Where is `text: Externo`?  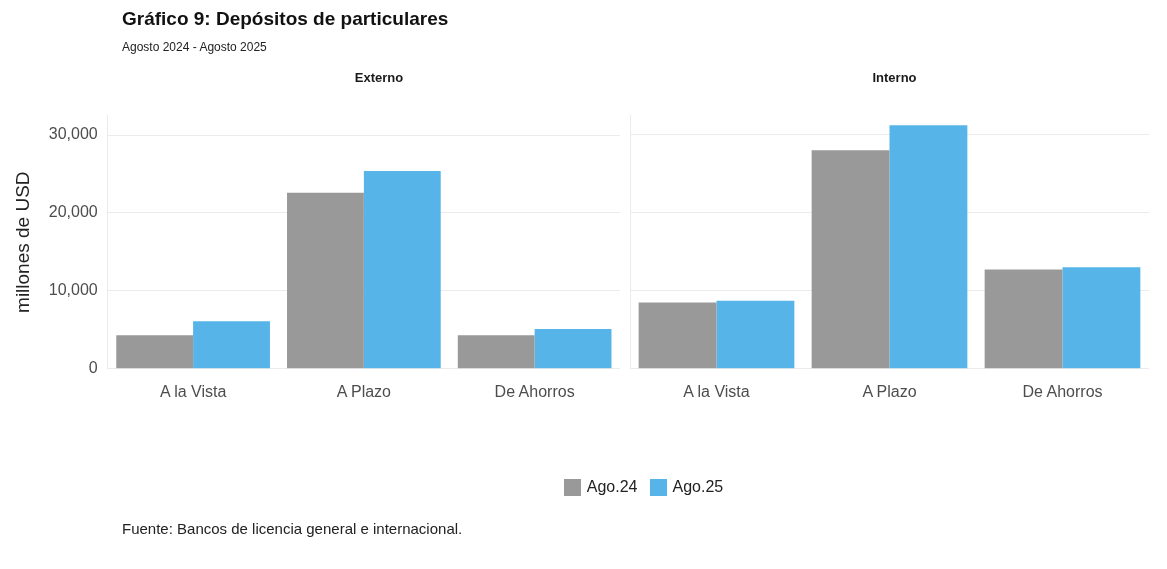
text: Externo is located at coordinates (379, 78).